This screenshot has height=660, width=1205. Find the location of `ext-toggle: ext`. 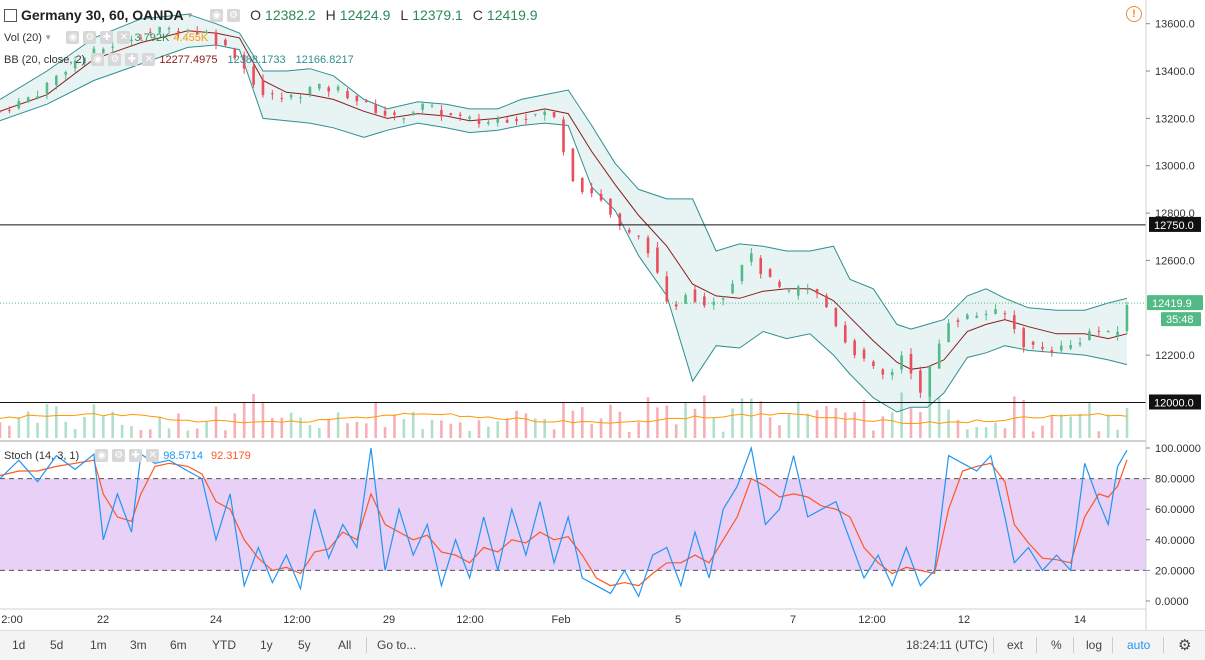

ext-toggle: ext is located at coordinates (1015, 645).